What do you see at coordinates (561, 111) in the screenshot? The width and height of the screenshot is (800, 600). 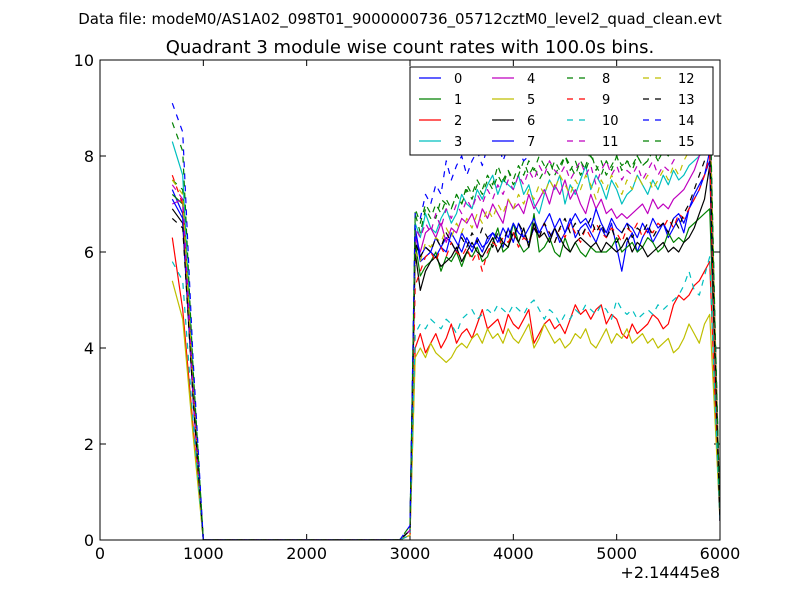 I see `legend-box` at bounding box center [561, 111].